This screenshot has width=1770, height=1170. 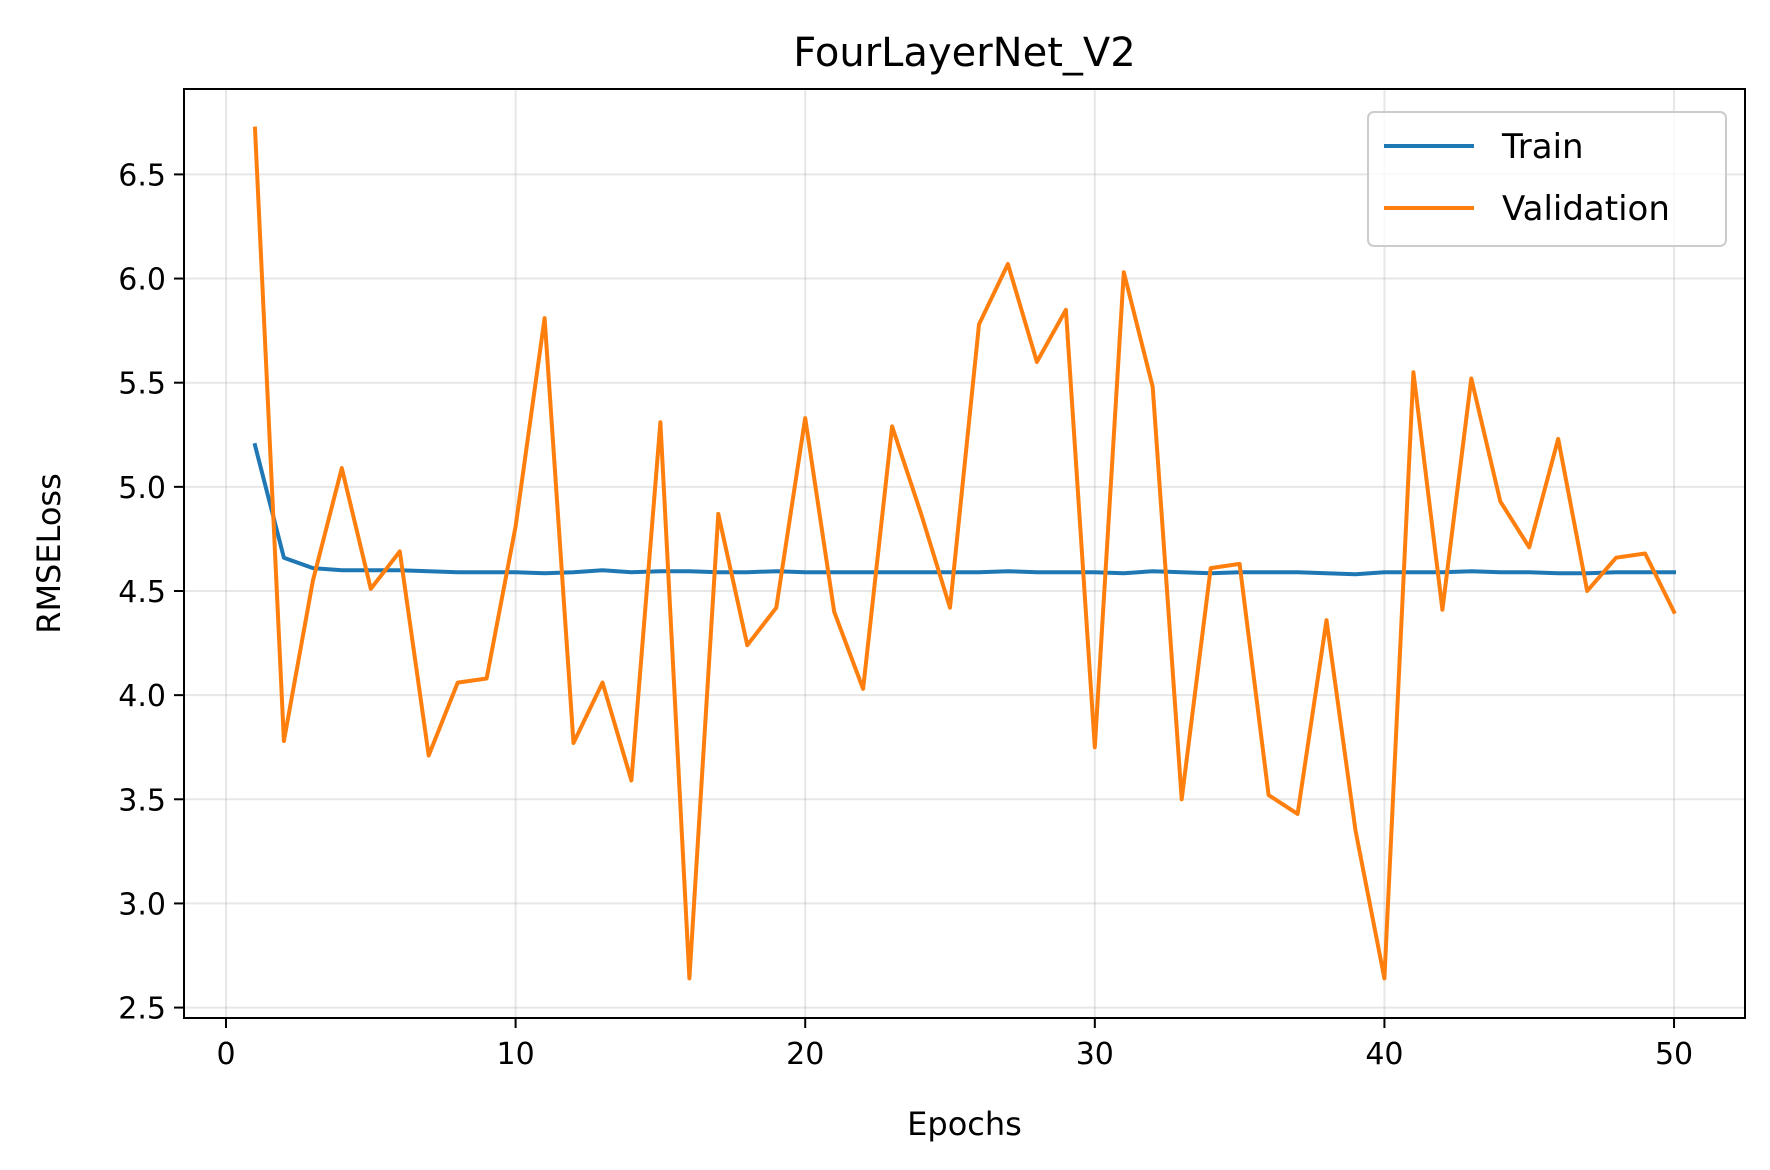 I want to click on legend-label-validation: Validation, so click(x=1586, y=209).